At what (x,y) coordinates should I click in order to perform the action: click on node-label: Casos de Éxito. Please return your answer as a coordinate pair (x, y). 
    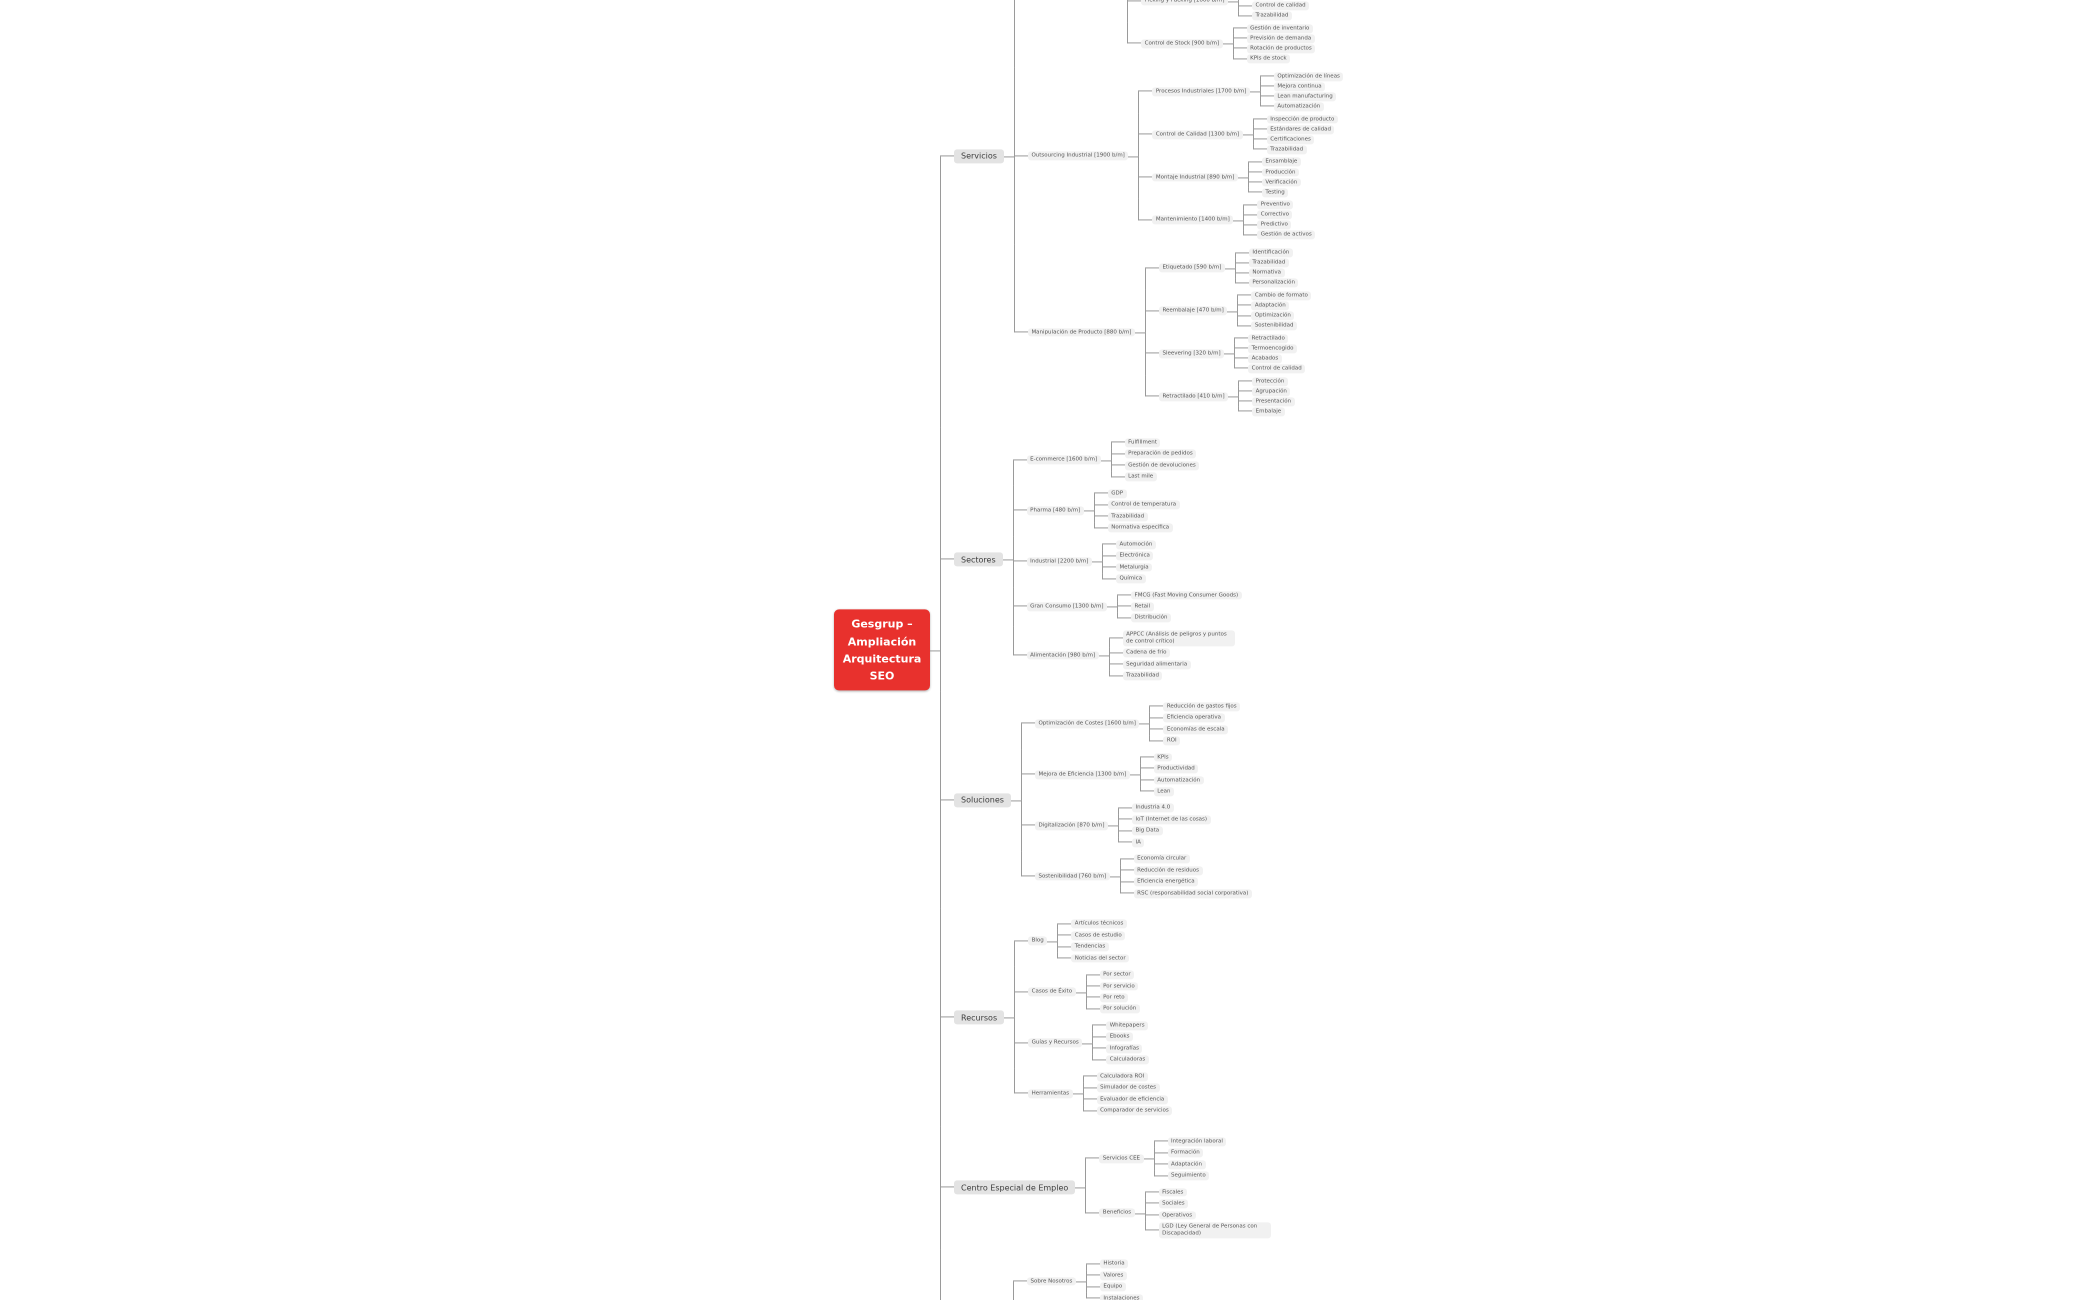
    Looking at the image, I should click on (1052, 992).